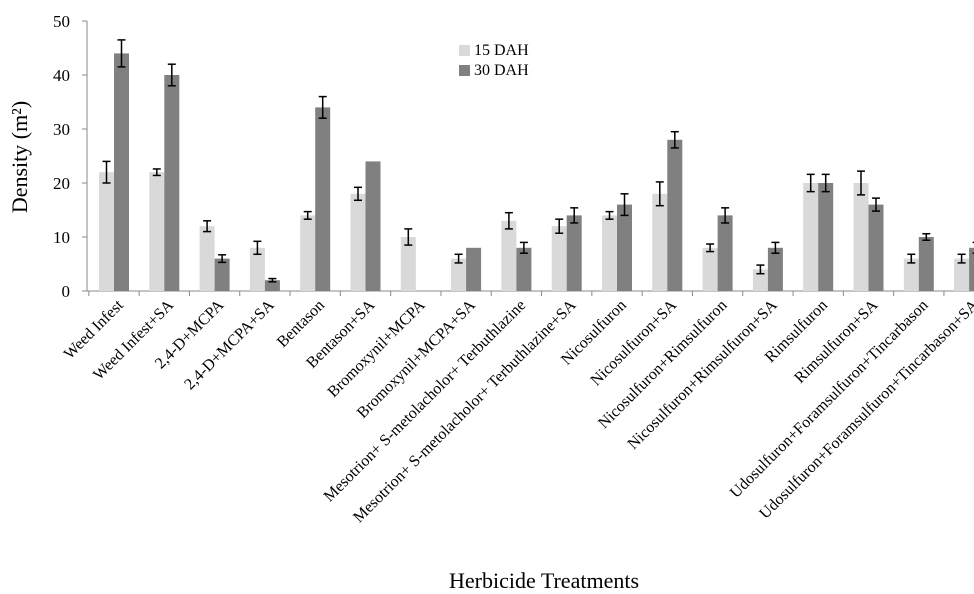  Describe the element at coordinates (61, 156) in the screenshot. I see `y-tick-labels: 0 10 20 30 40 50` at that location.